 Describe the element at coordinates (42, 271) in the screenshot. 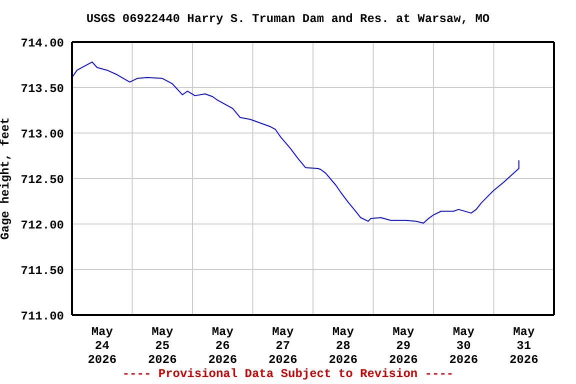

I see `y-tick-label: 711.50` at that location.